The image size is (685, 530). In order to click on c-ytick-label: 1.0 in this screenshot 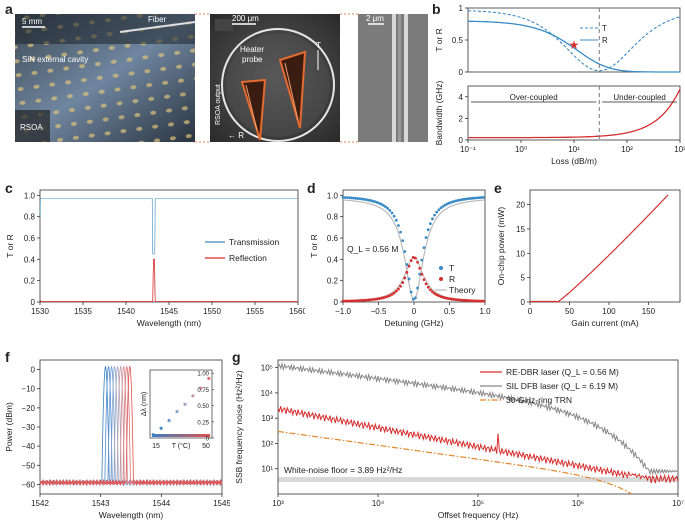, I will do `click(30, 195)`.